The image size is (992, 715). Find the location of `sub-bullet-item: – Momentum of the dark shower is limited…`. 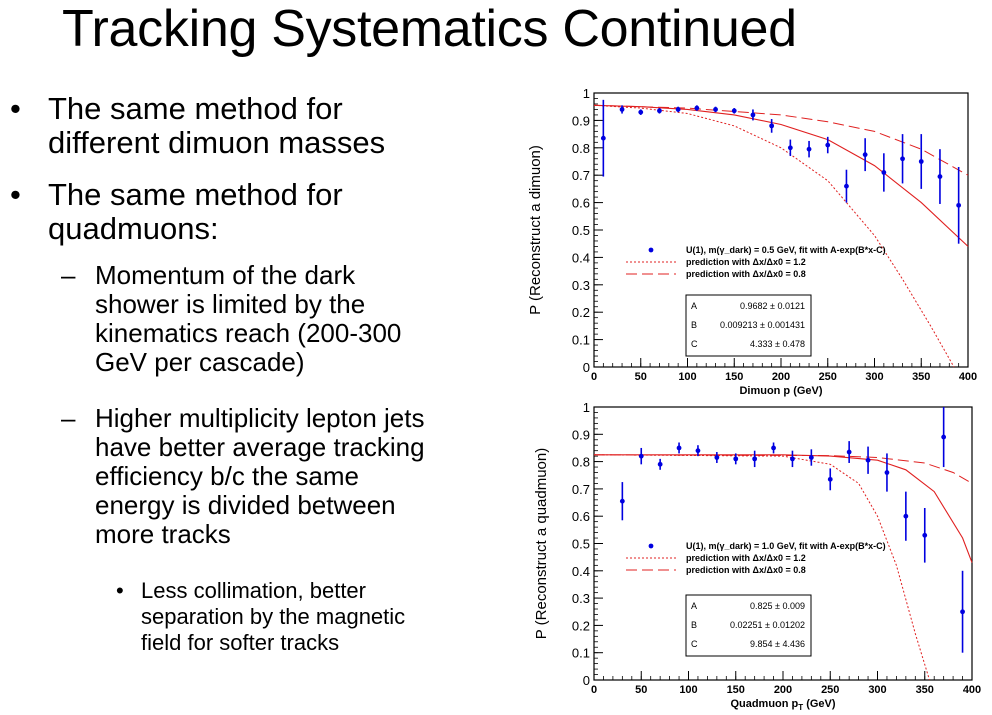

sub-bullet-item: – Momentum of the dark shower is limited… is located at coordinates (231, 318).